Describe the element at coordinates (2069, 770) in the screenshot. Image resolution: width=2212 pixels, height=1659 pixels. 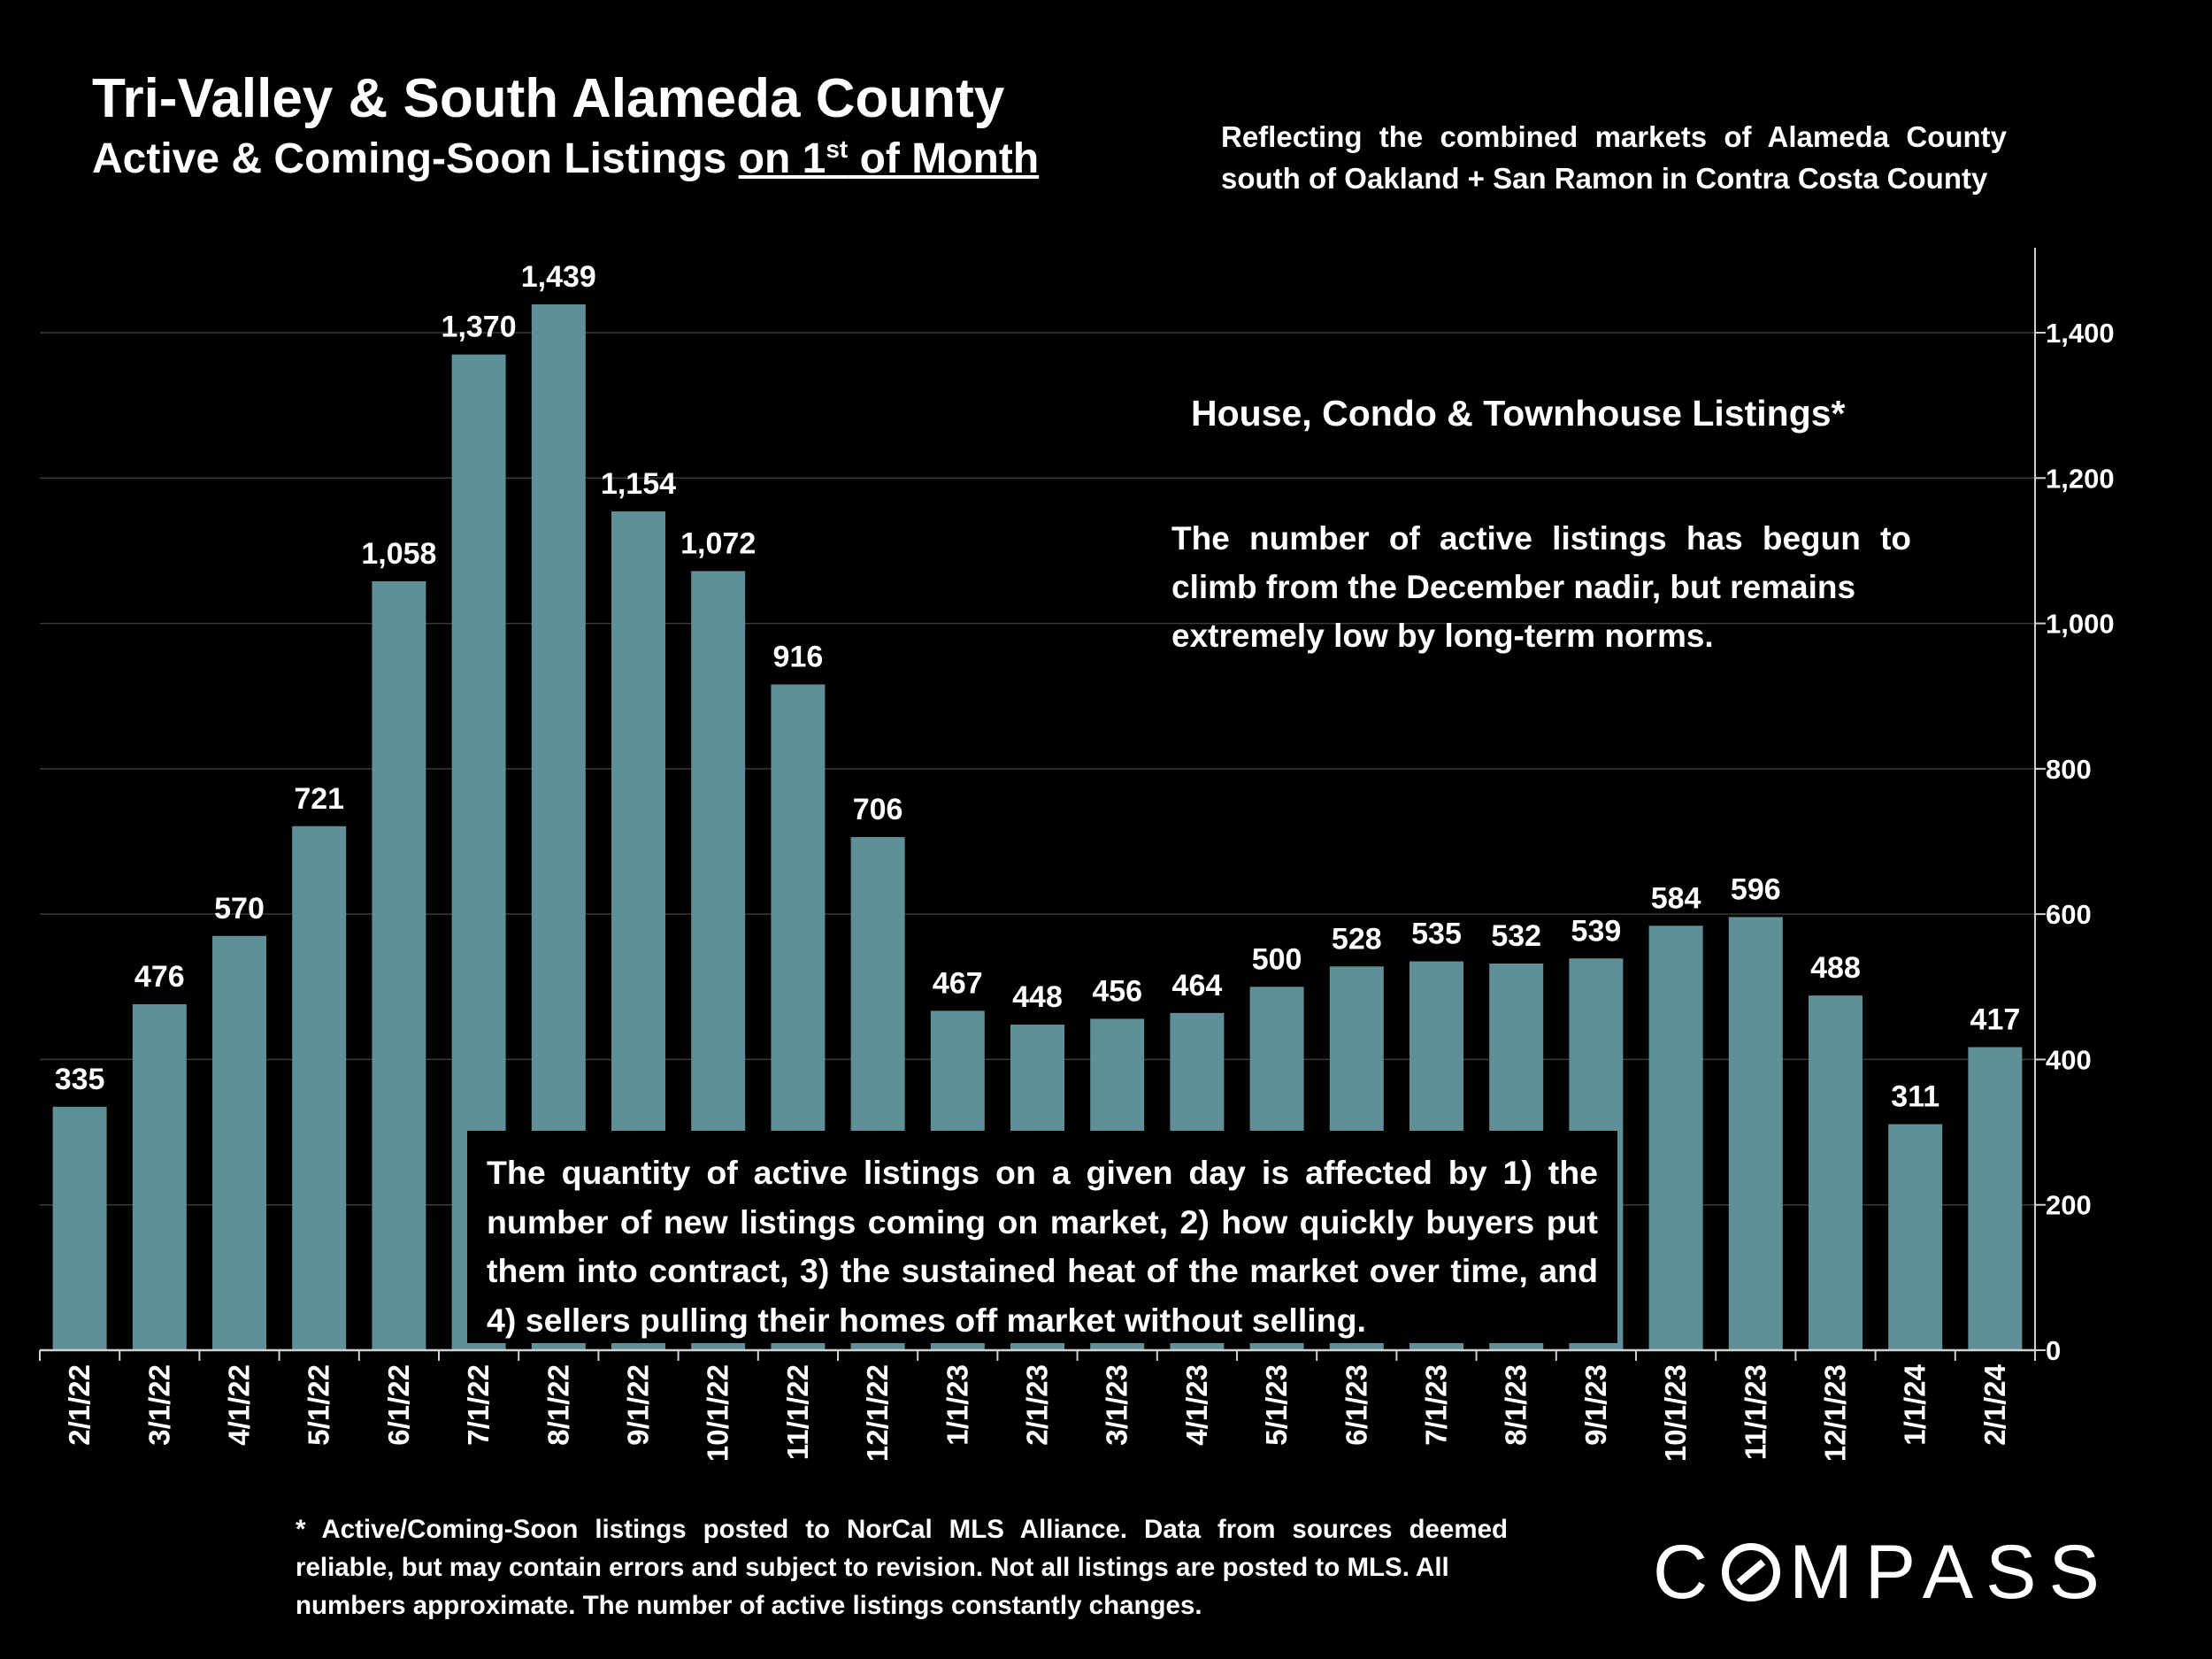
I see `y-tick-label: 800` at that location.